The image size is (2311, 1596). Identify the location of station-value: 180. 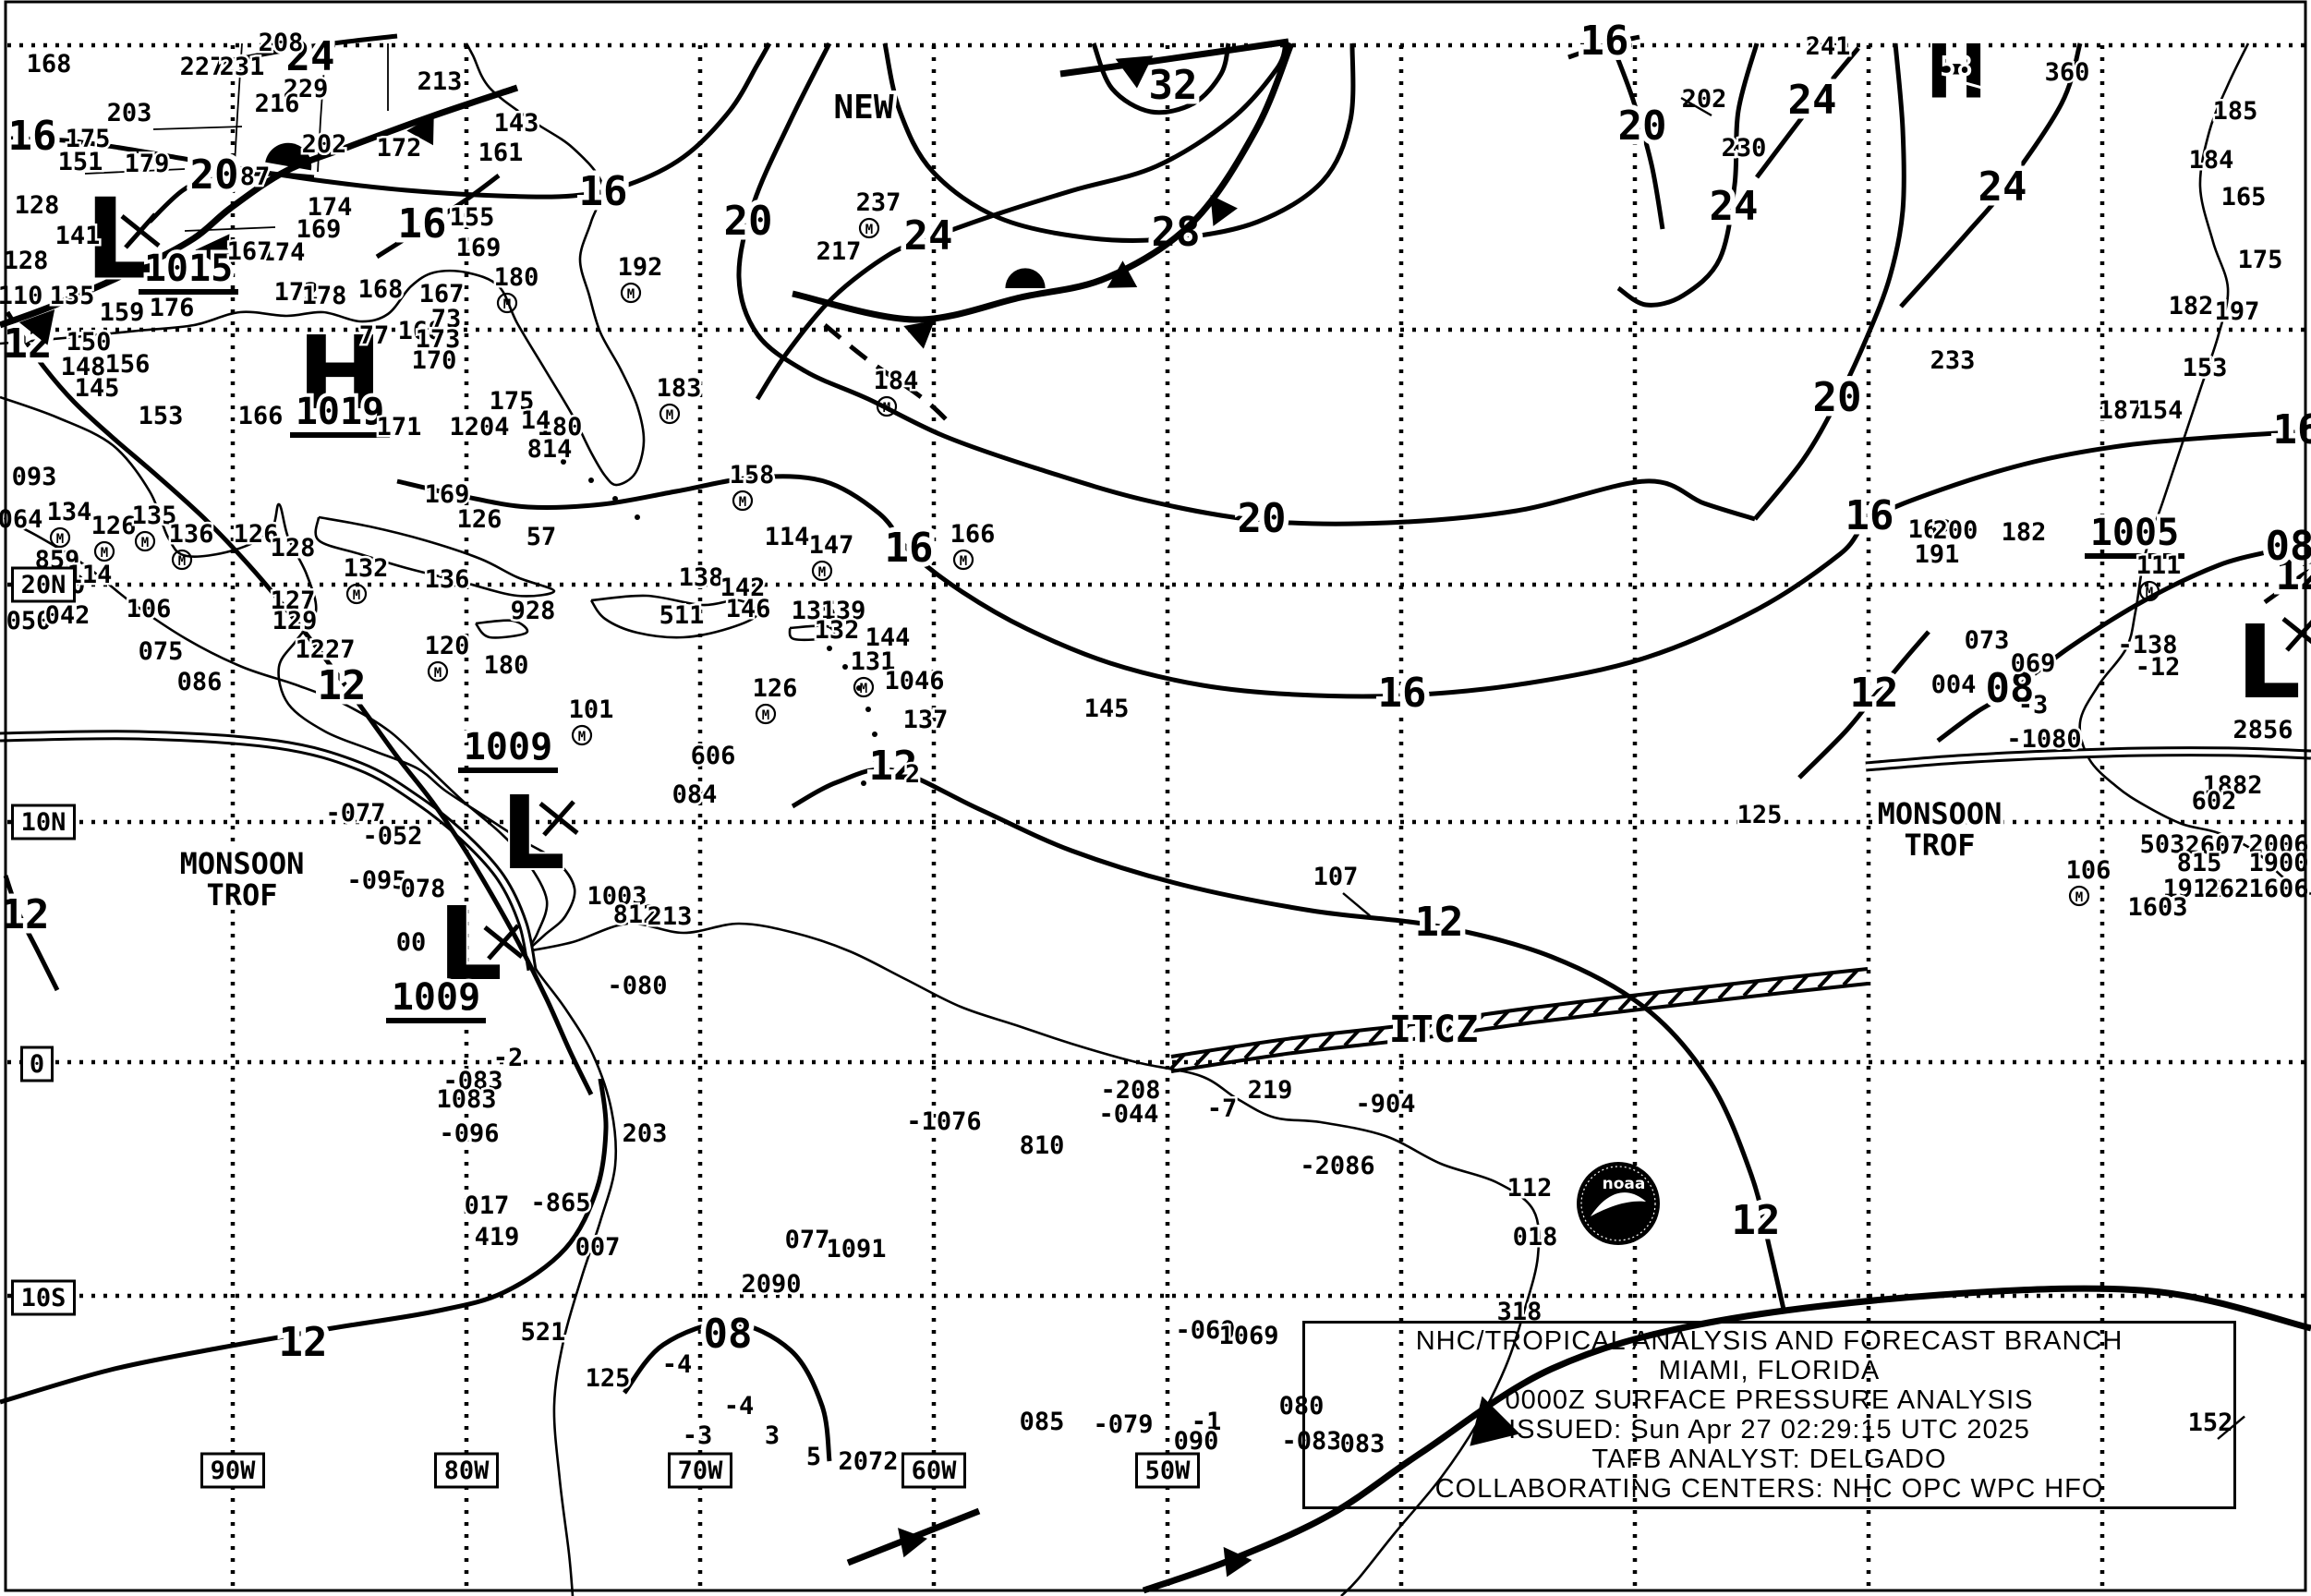
(560, 427).